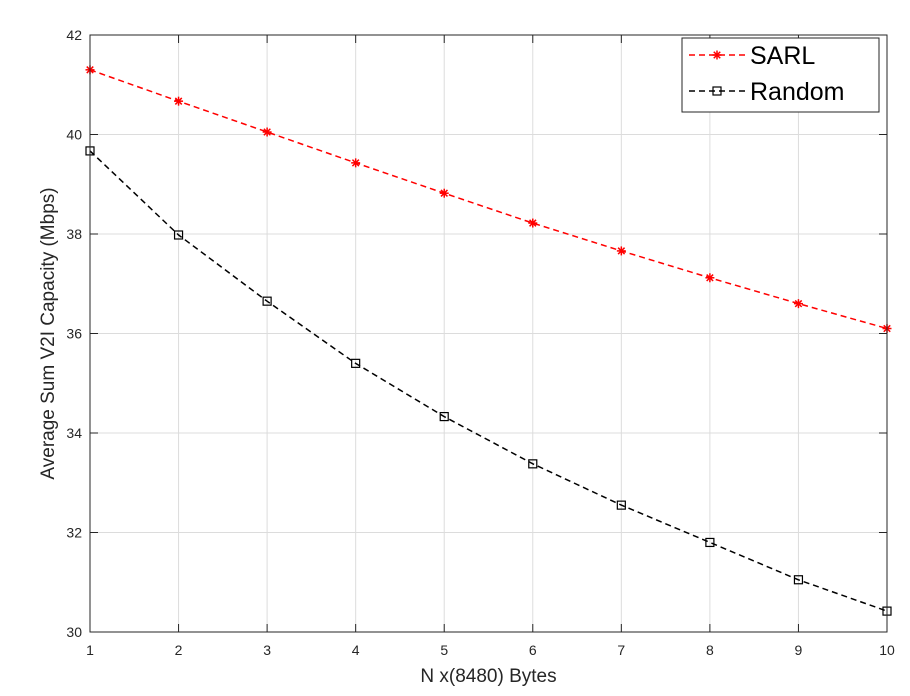  Describe the element at coordinates (74, 234) in the screenshot. I see `y-tick-label: 38` at that location.